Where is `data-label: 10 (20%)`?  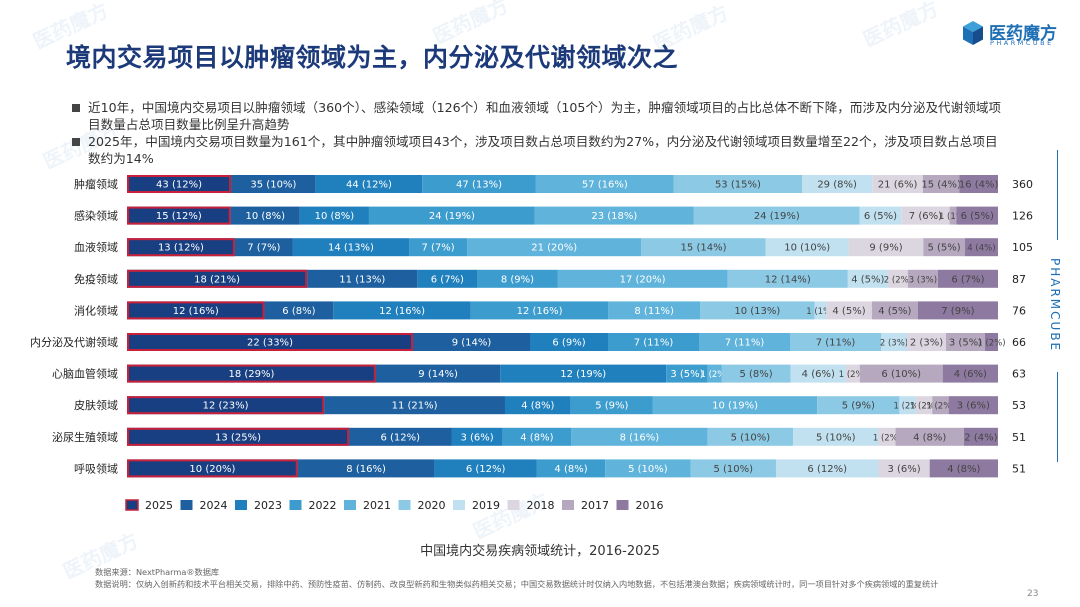 data-label: 10 (20%) is located at coordinates (212, 469).